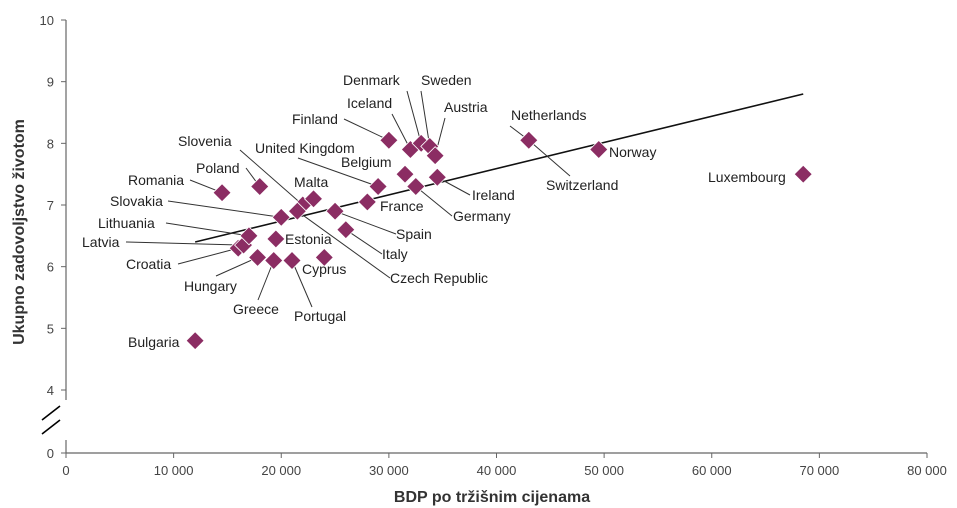 Image resolution: width=957 pixels, height=508 pixels. Describe the element at coordinates (281, 470) in the screenshot. I see `x-tick-label: 20 000` at that location.